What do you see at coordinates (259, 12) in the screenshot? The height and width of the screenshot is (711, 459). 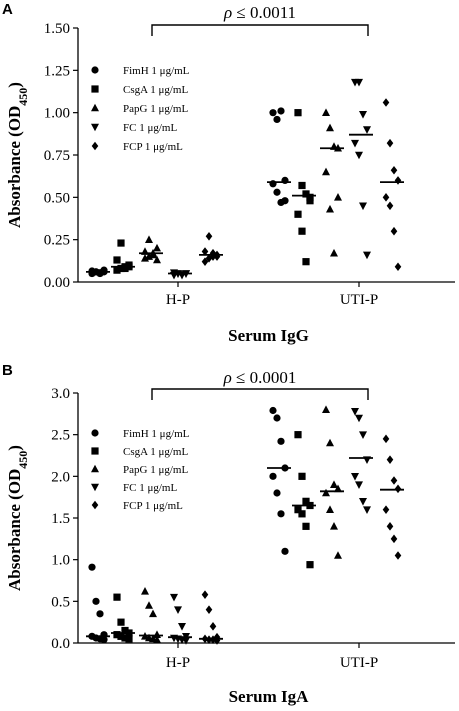 I see `significance-label: ρ ≤ 0.0011` at bounding box center [259, 12].